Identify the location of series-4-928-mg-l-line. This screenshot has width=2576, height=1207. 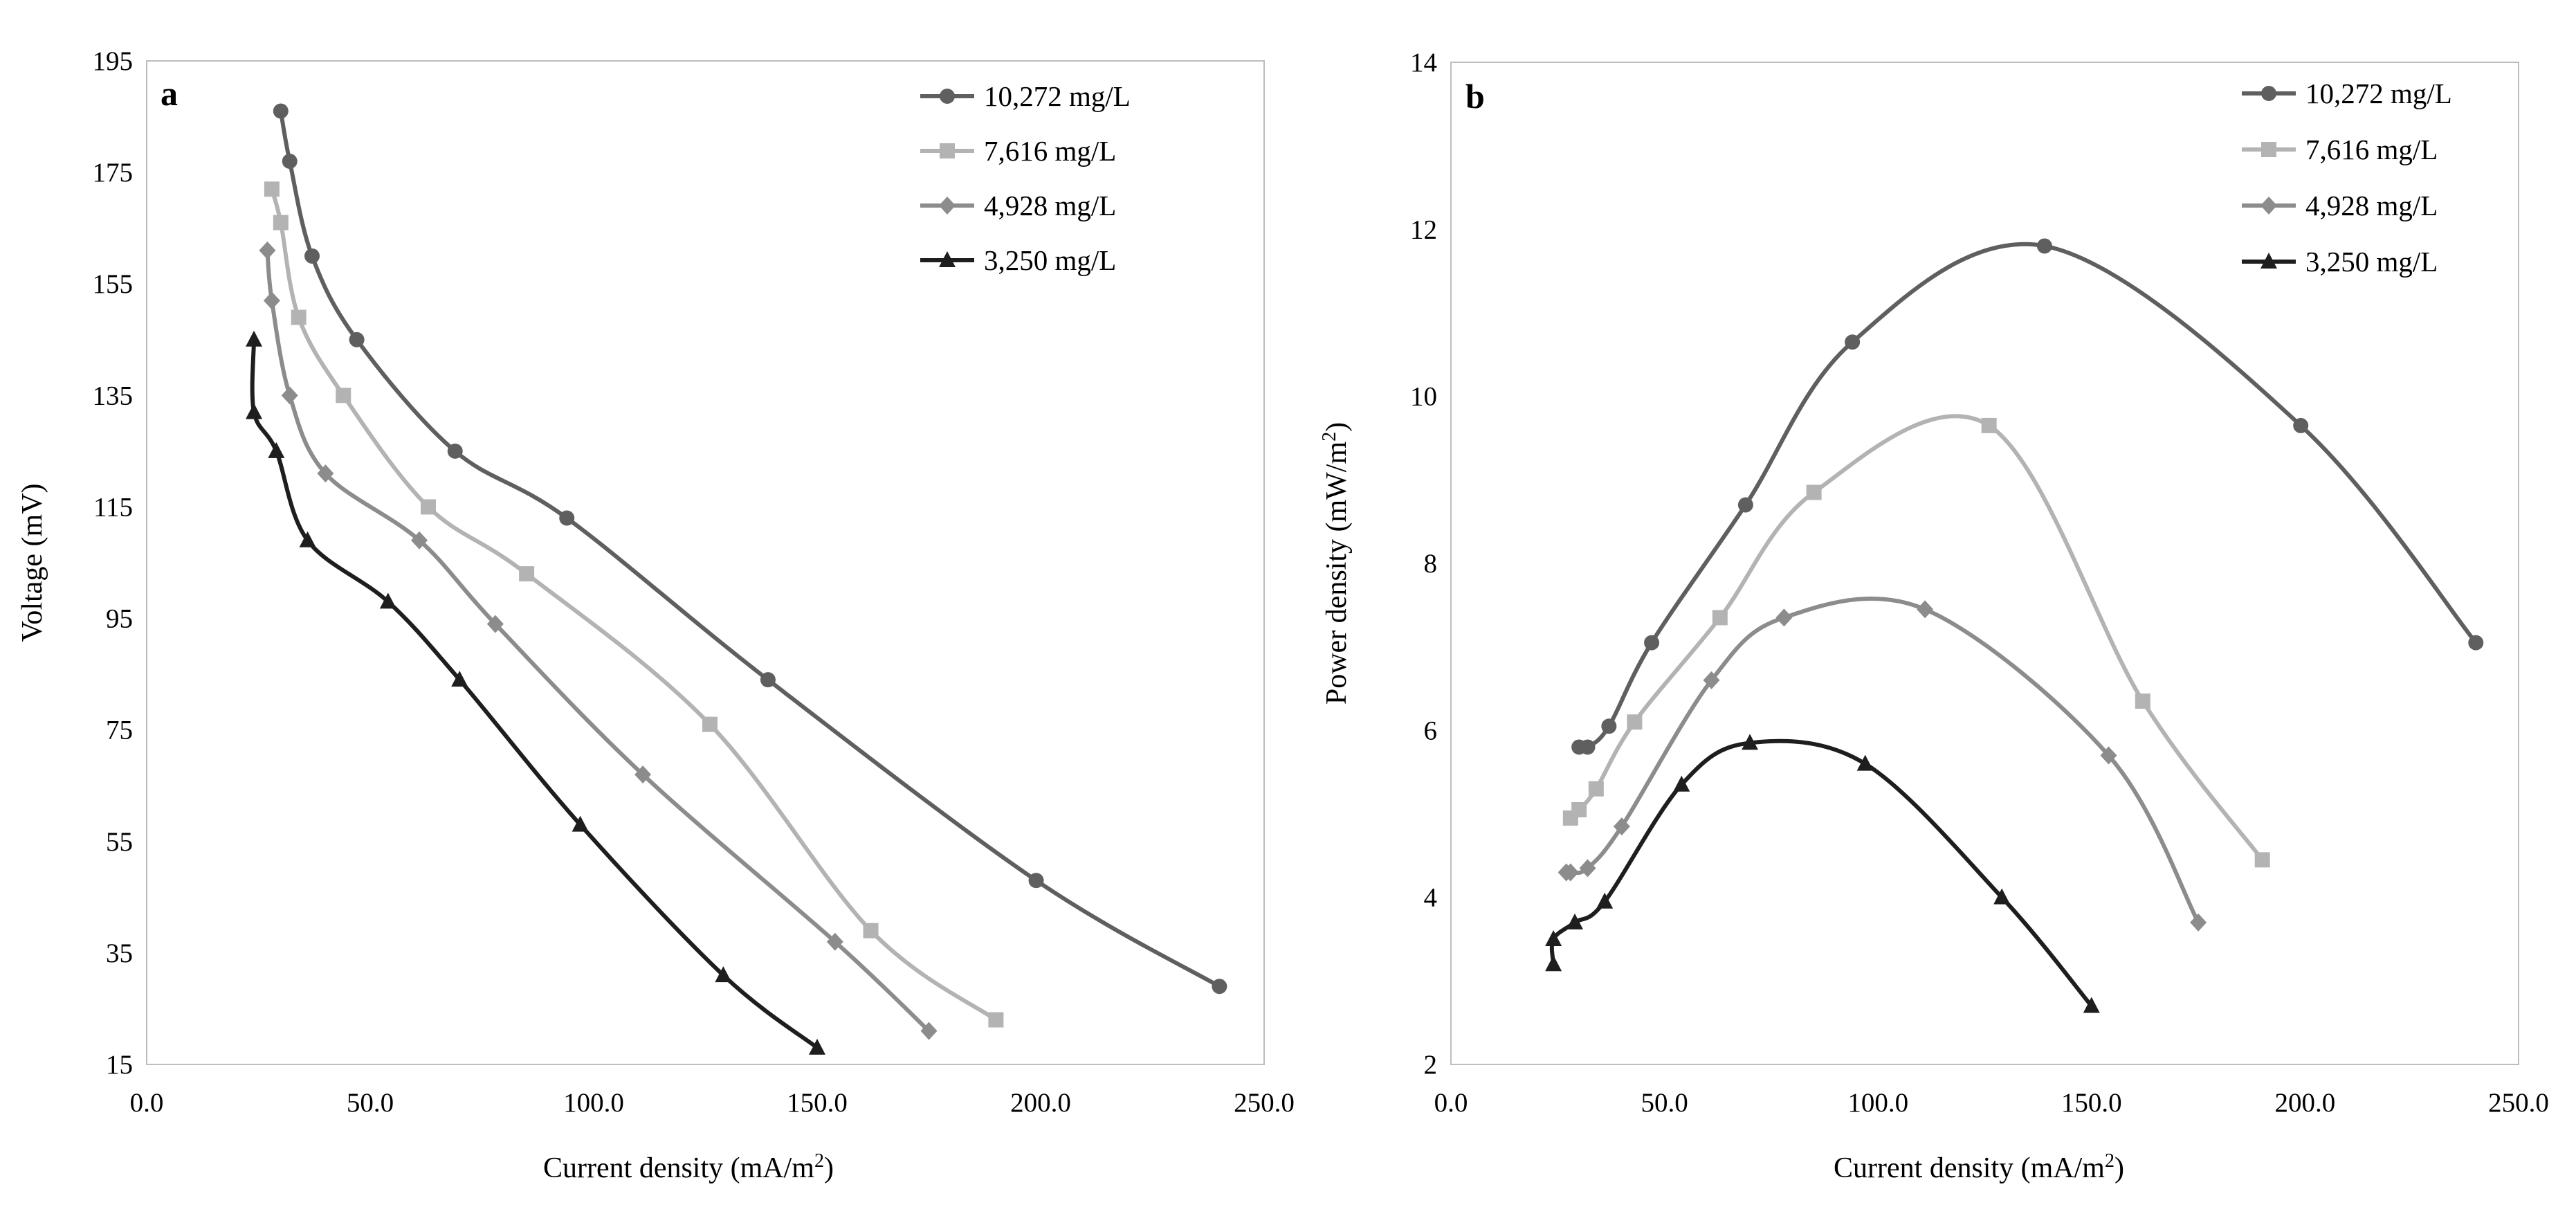
(1883, 760).